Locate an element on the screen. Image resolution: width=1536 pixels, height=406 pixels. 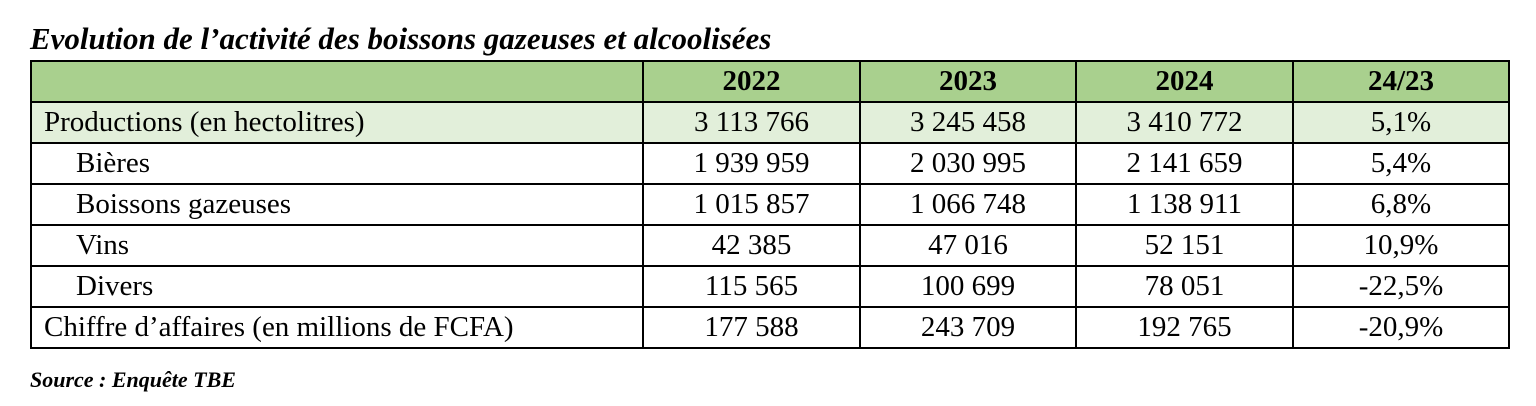
header-cell-2022: 2022 is located at coordinates (751, 81).